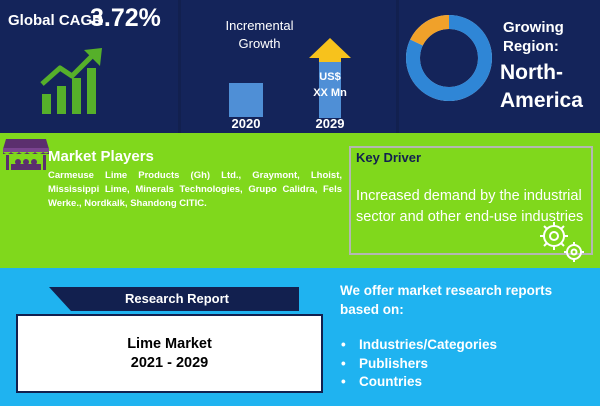 The width and height of the screenshot is (600, 406). I want to click on report-title-line2: 2021 - 2029, so click(169, 363).